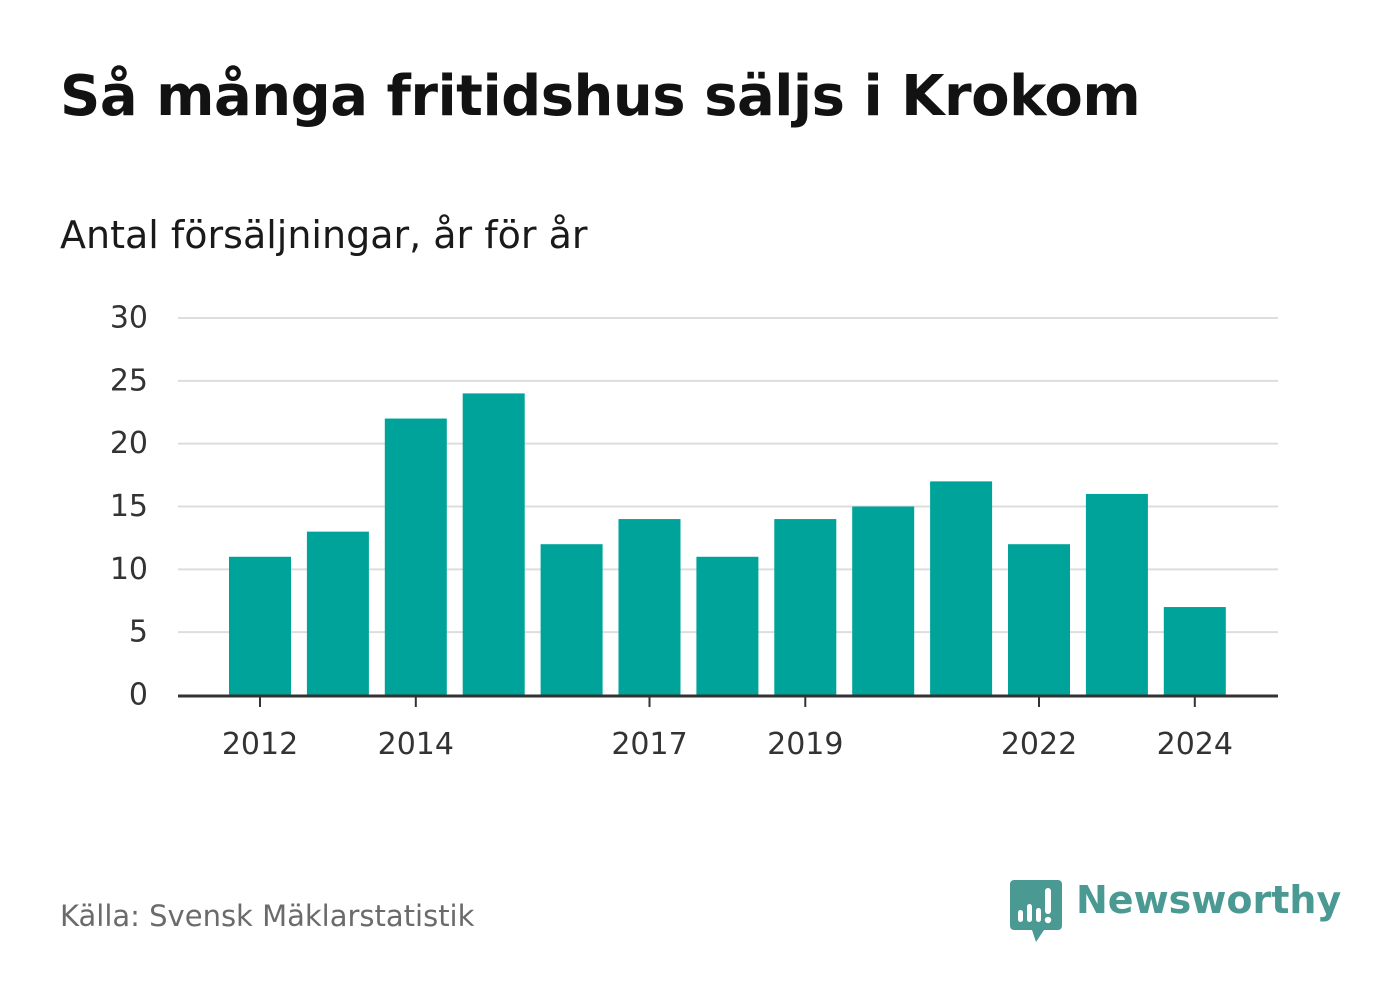 The width and height of the screenshot is (1382, 999). I want to click on x-axis, so click(728, 700).